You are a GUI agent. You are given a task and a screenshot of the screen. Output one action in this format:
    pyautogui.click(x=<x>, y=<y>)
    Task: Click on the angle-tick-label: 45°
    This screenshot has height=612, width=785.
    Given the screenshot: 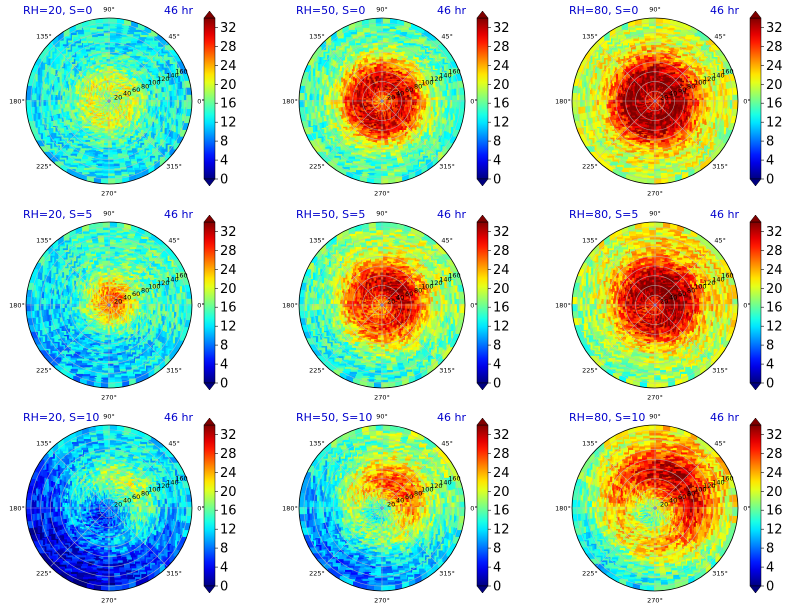 What is the action you would take?
    pyautogui.click(x=174, y=36)
    